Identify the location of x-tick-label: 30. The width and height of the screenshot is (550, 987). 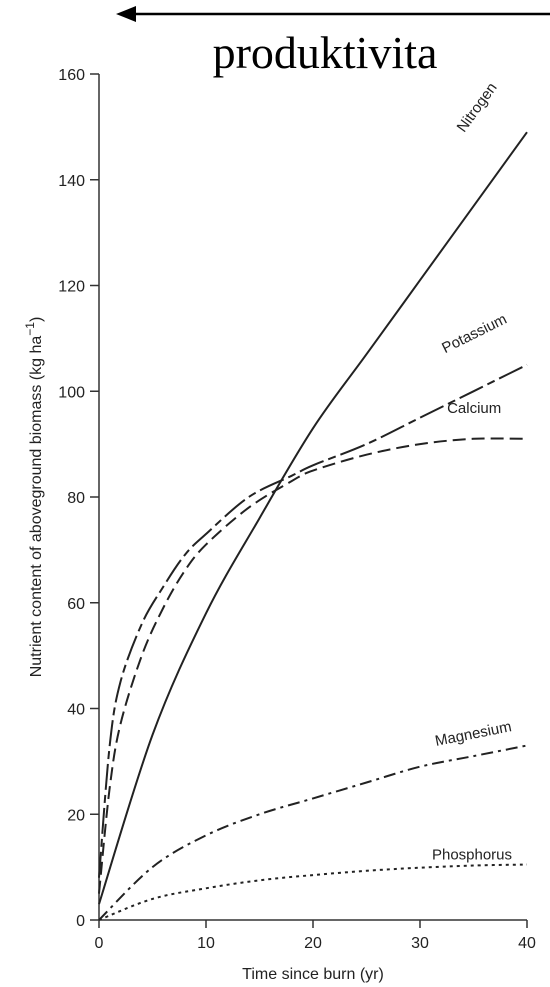
(420, 943).